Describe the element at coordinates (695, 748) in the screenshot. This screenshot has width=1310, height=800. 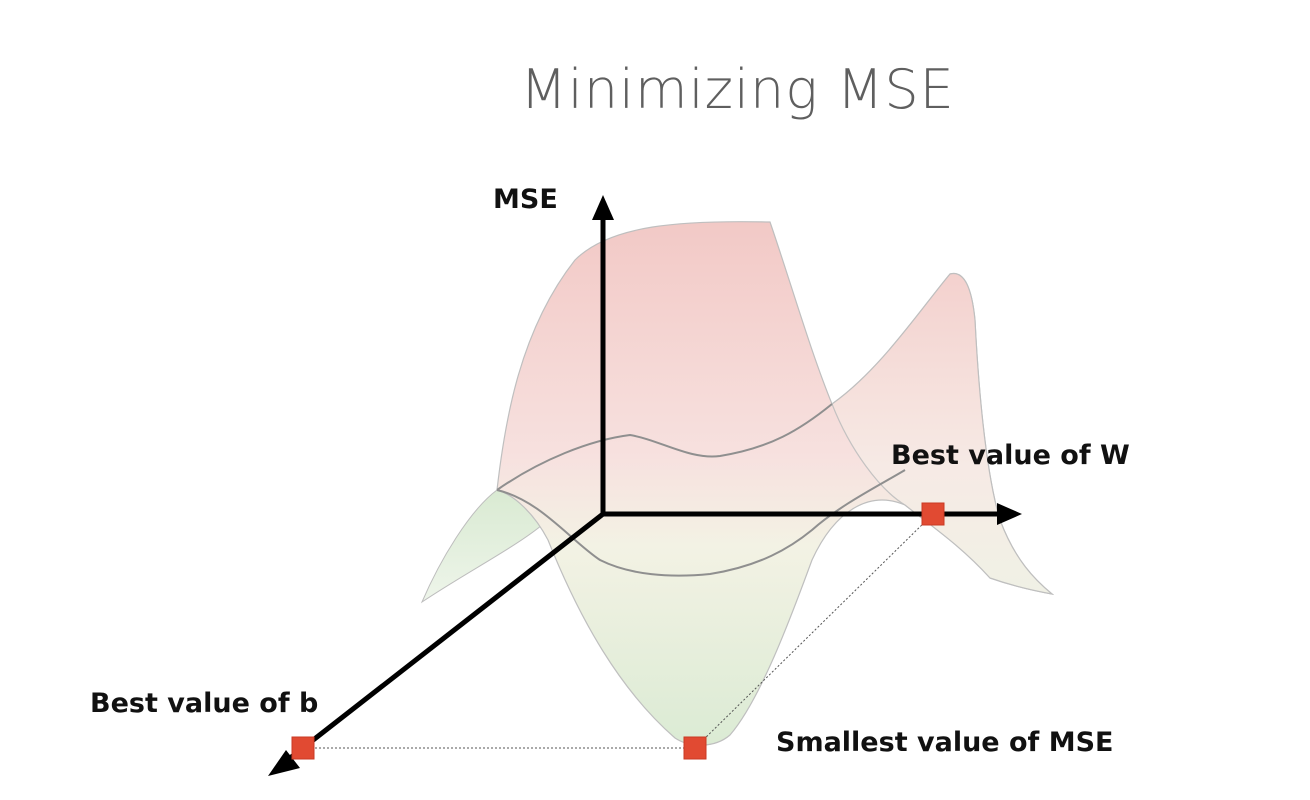
I see `marker-smallest-mse` at that location.